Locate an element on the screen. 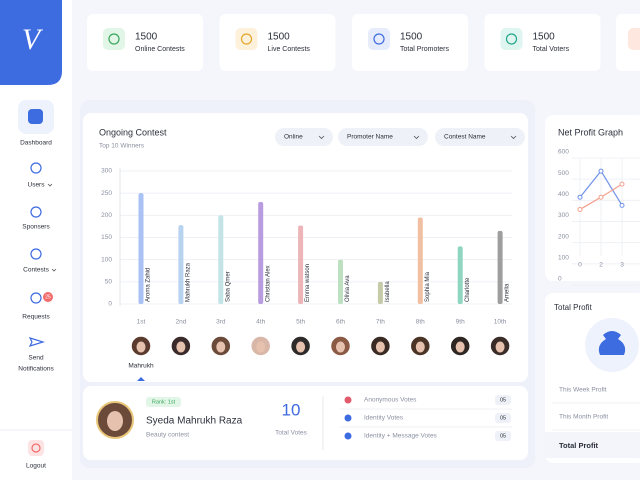 The width and height of the screenshot is (640, 480). bar-name: Mahrukh Raza is located at coordinates (188, 282).